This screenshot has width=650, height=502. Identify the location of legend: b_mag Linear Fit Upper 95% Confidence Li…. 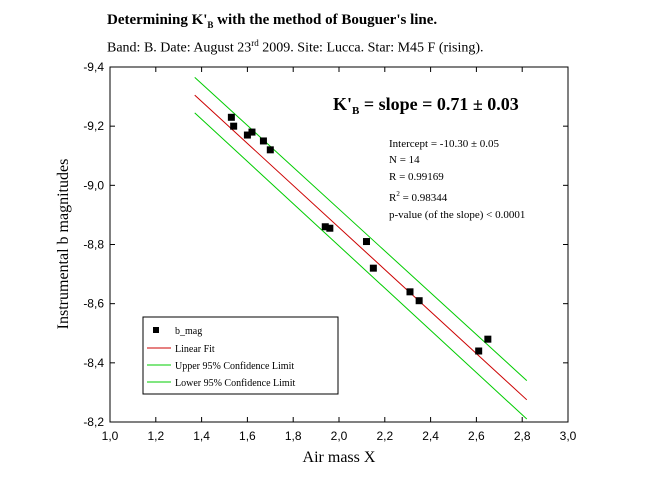
(240, 355).